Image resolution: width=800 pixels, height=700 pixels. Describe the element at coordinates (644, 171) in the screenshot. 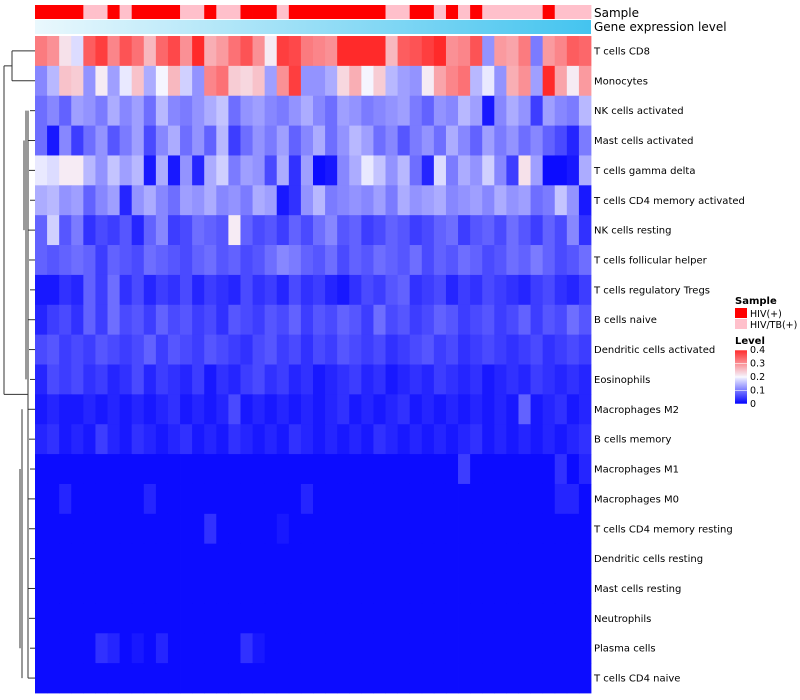

I see `row-label: T cells gamma delta` at that location.